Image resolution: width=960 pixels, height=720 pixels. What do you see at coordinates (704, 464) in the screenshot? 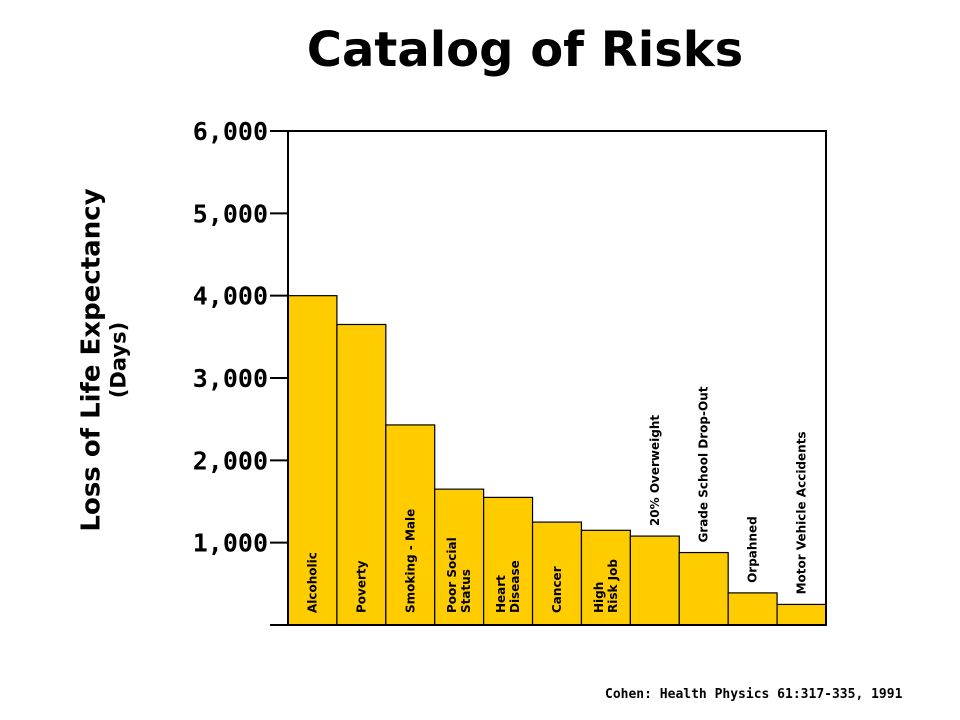
I see `bar-label-8: Grade School Drop-Out` at bounding box center [704, 464].